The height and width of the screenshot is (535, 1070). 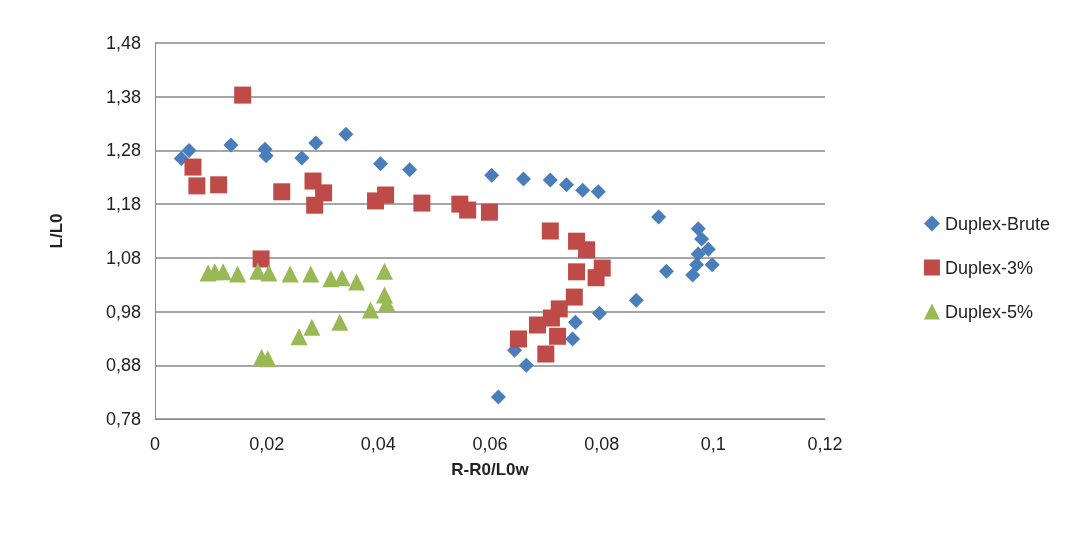 What do you see at coordinates (155, 444) in the screenshot?
I see `x-tick-label: 0` at bounding box center [155, 444].